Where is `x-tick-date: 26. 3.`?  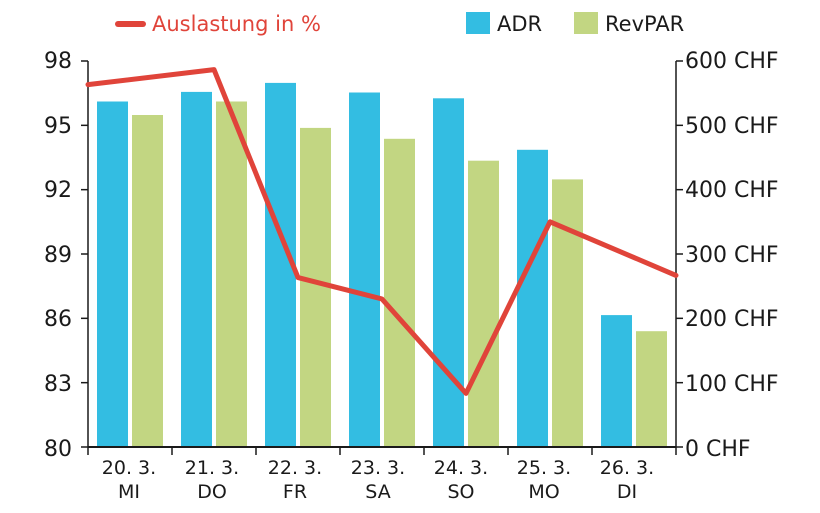
x-tick-date: 26. 3. is located at coordinates (627, 468).